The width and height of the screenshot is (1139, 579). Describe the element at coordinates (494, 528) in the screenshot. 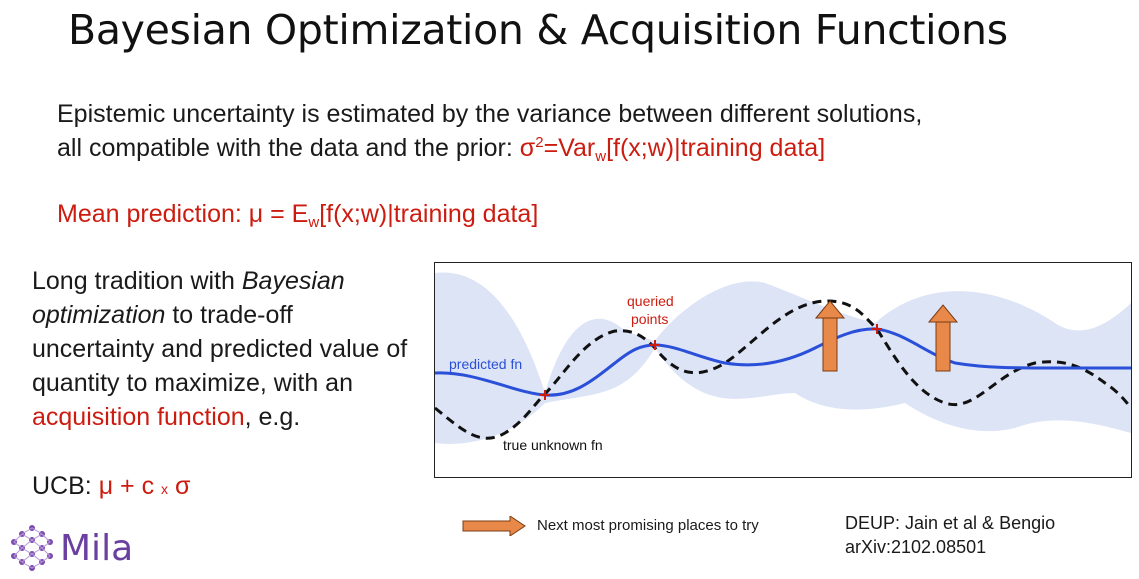

I see `legend-arrow-icon` at that location.